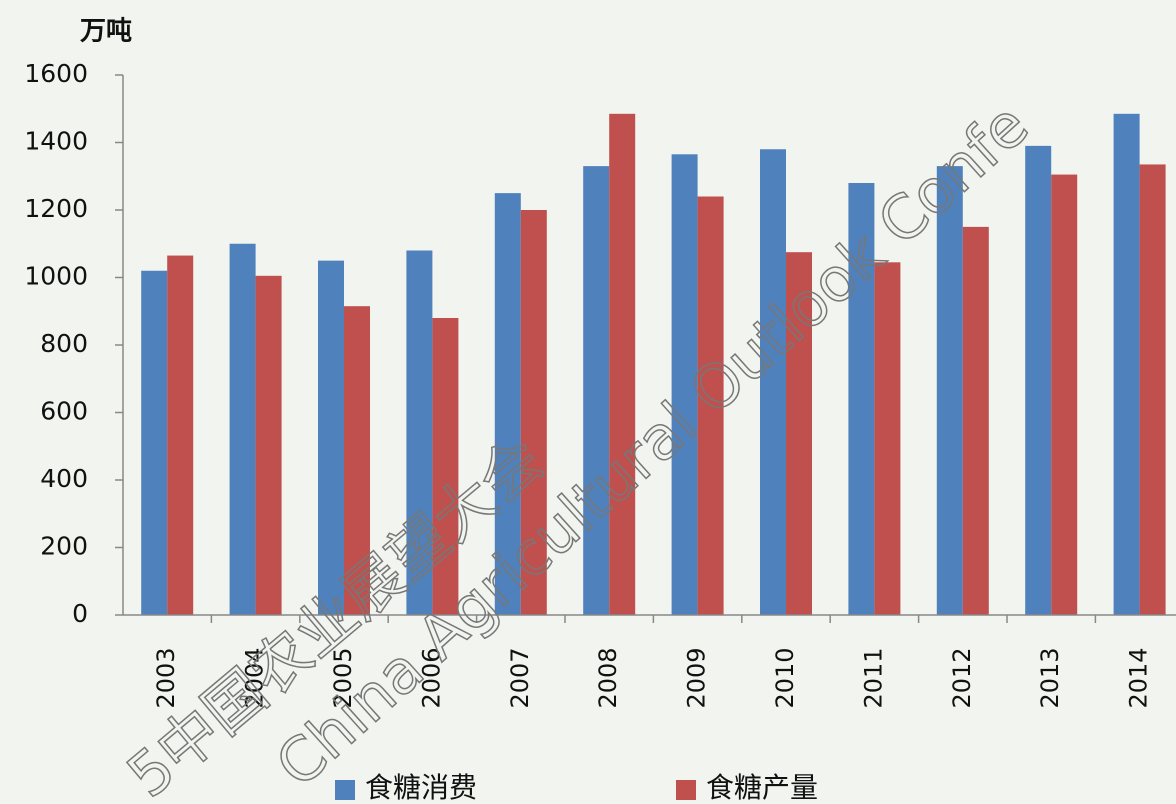 The image size is (1176, 804). Describe the element at coordinates (421, 787) in the screenshot. I see `legend-label: 食糖消费` at that location.